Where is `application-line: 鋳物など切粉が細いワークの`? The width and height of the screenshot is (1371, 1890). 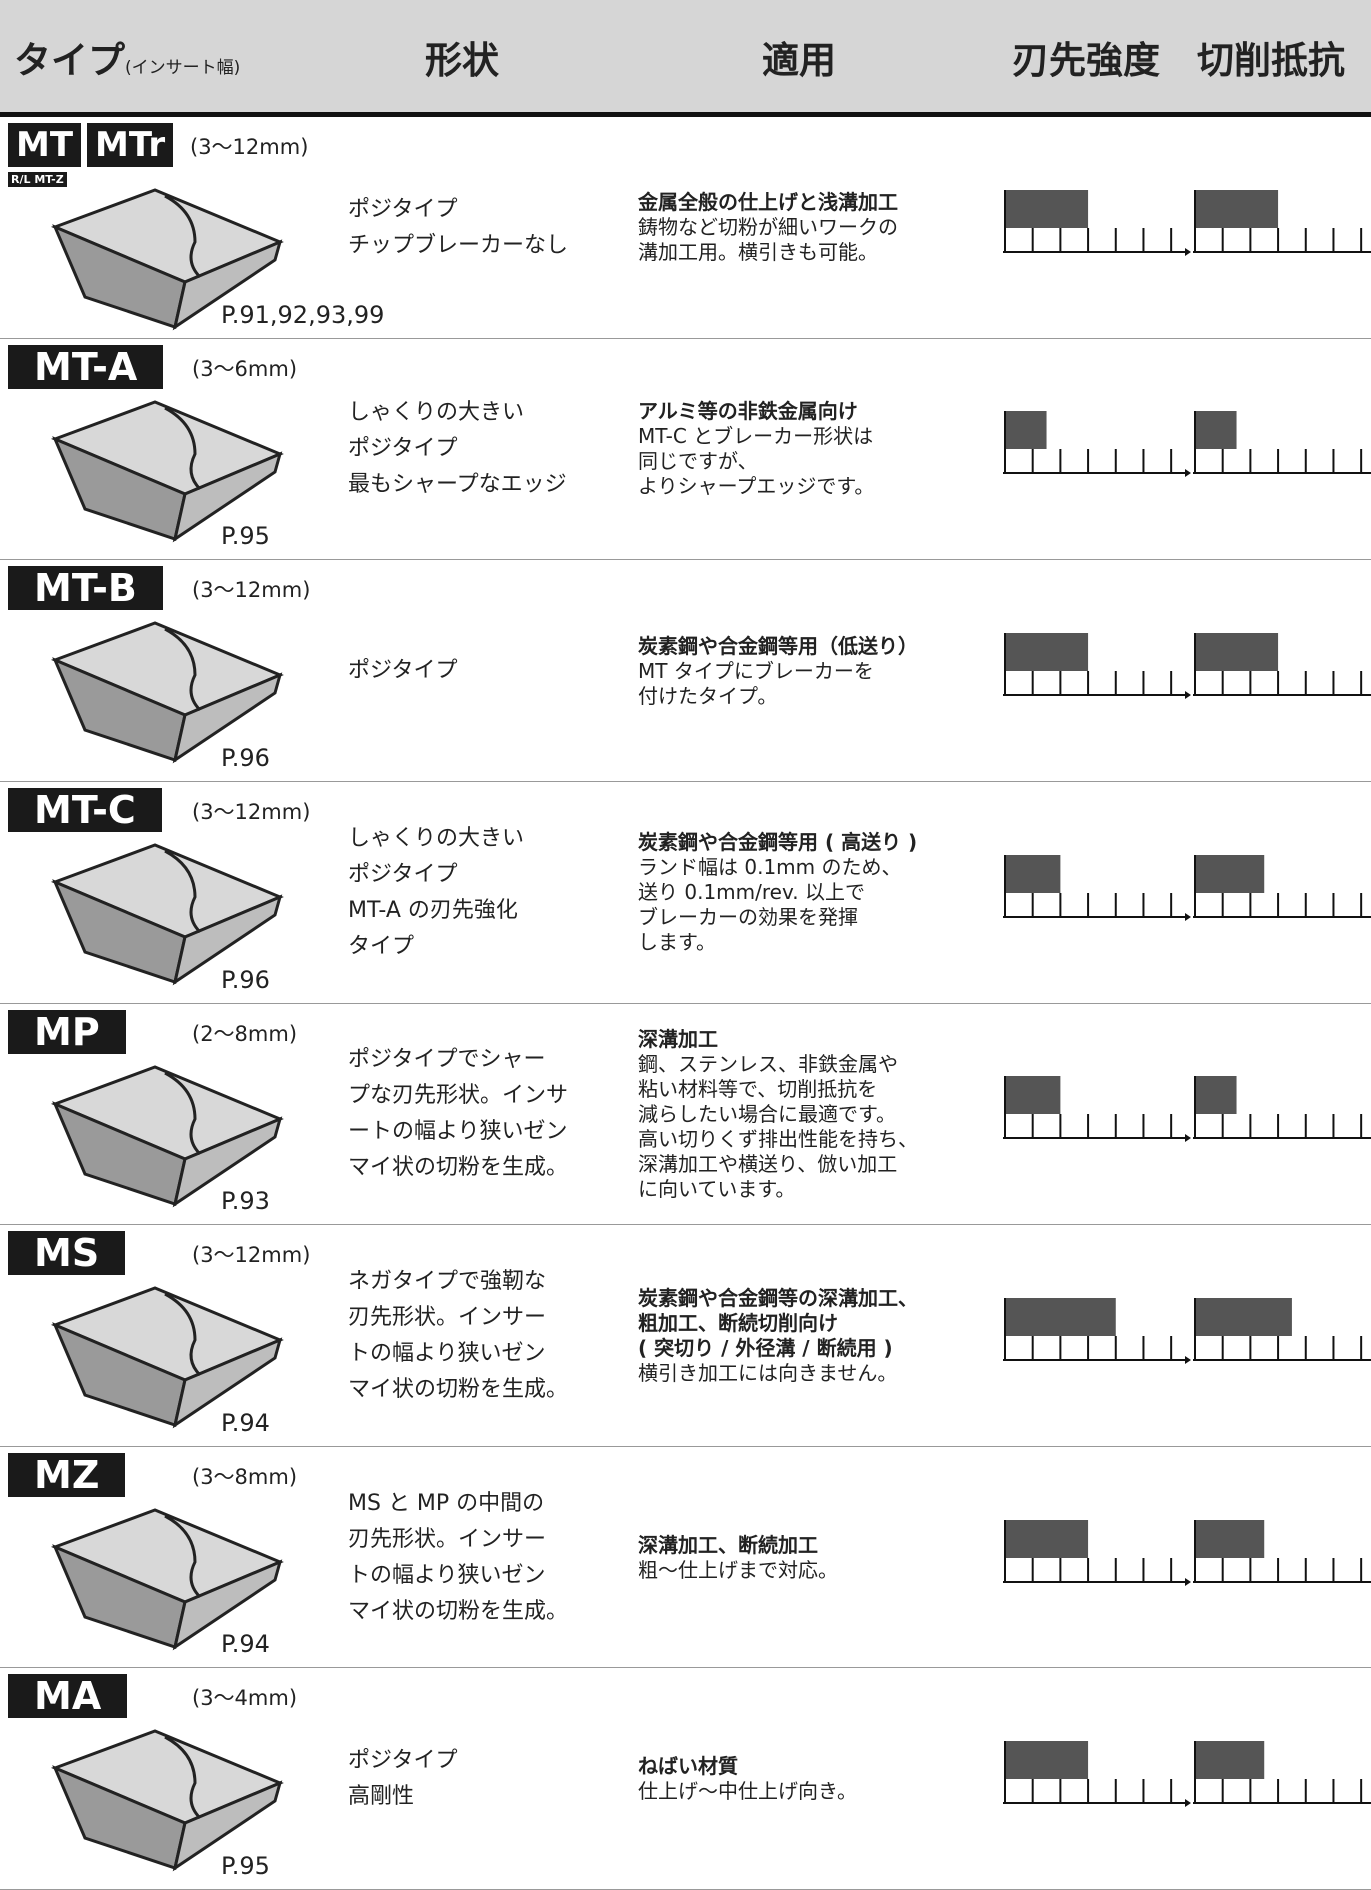 application-line: 鋳物など切粉が細いワークの is located at coordinates (768, 227).